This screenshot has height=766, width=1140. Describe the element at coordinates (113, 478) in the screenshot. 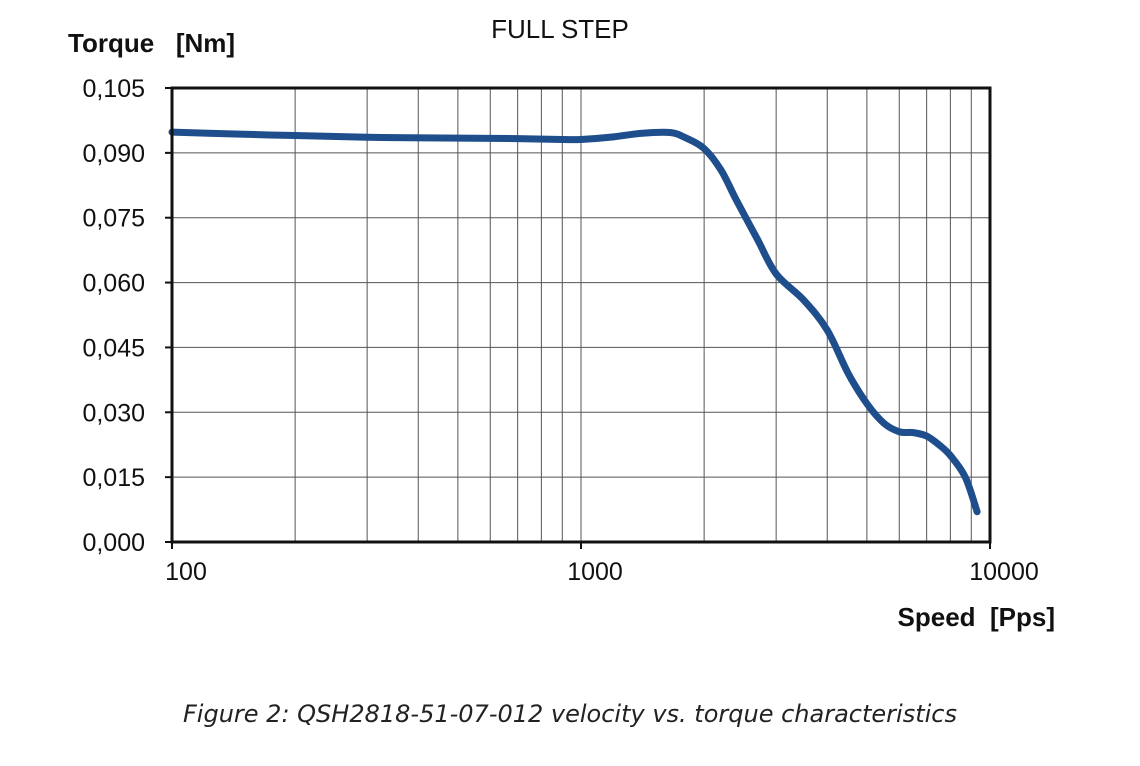

I see `y-tick-label: 0,015` at that location.